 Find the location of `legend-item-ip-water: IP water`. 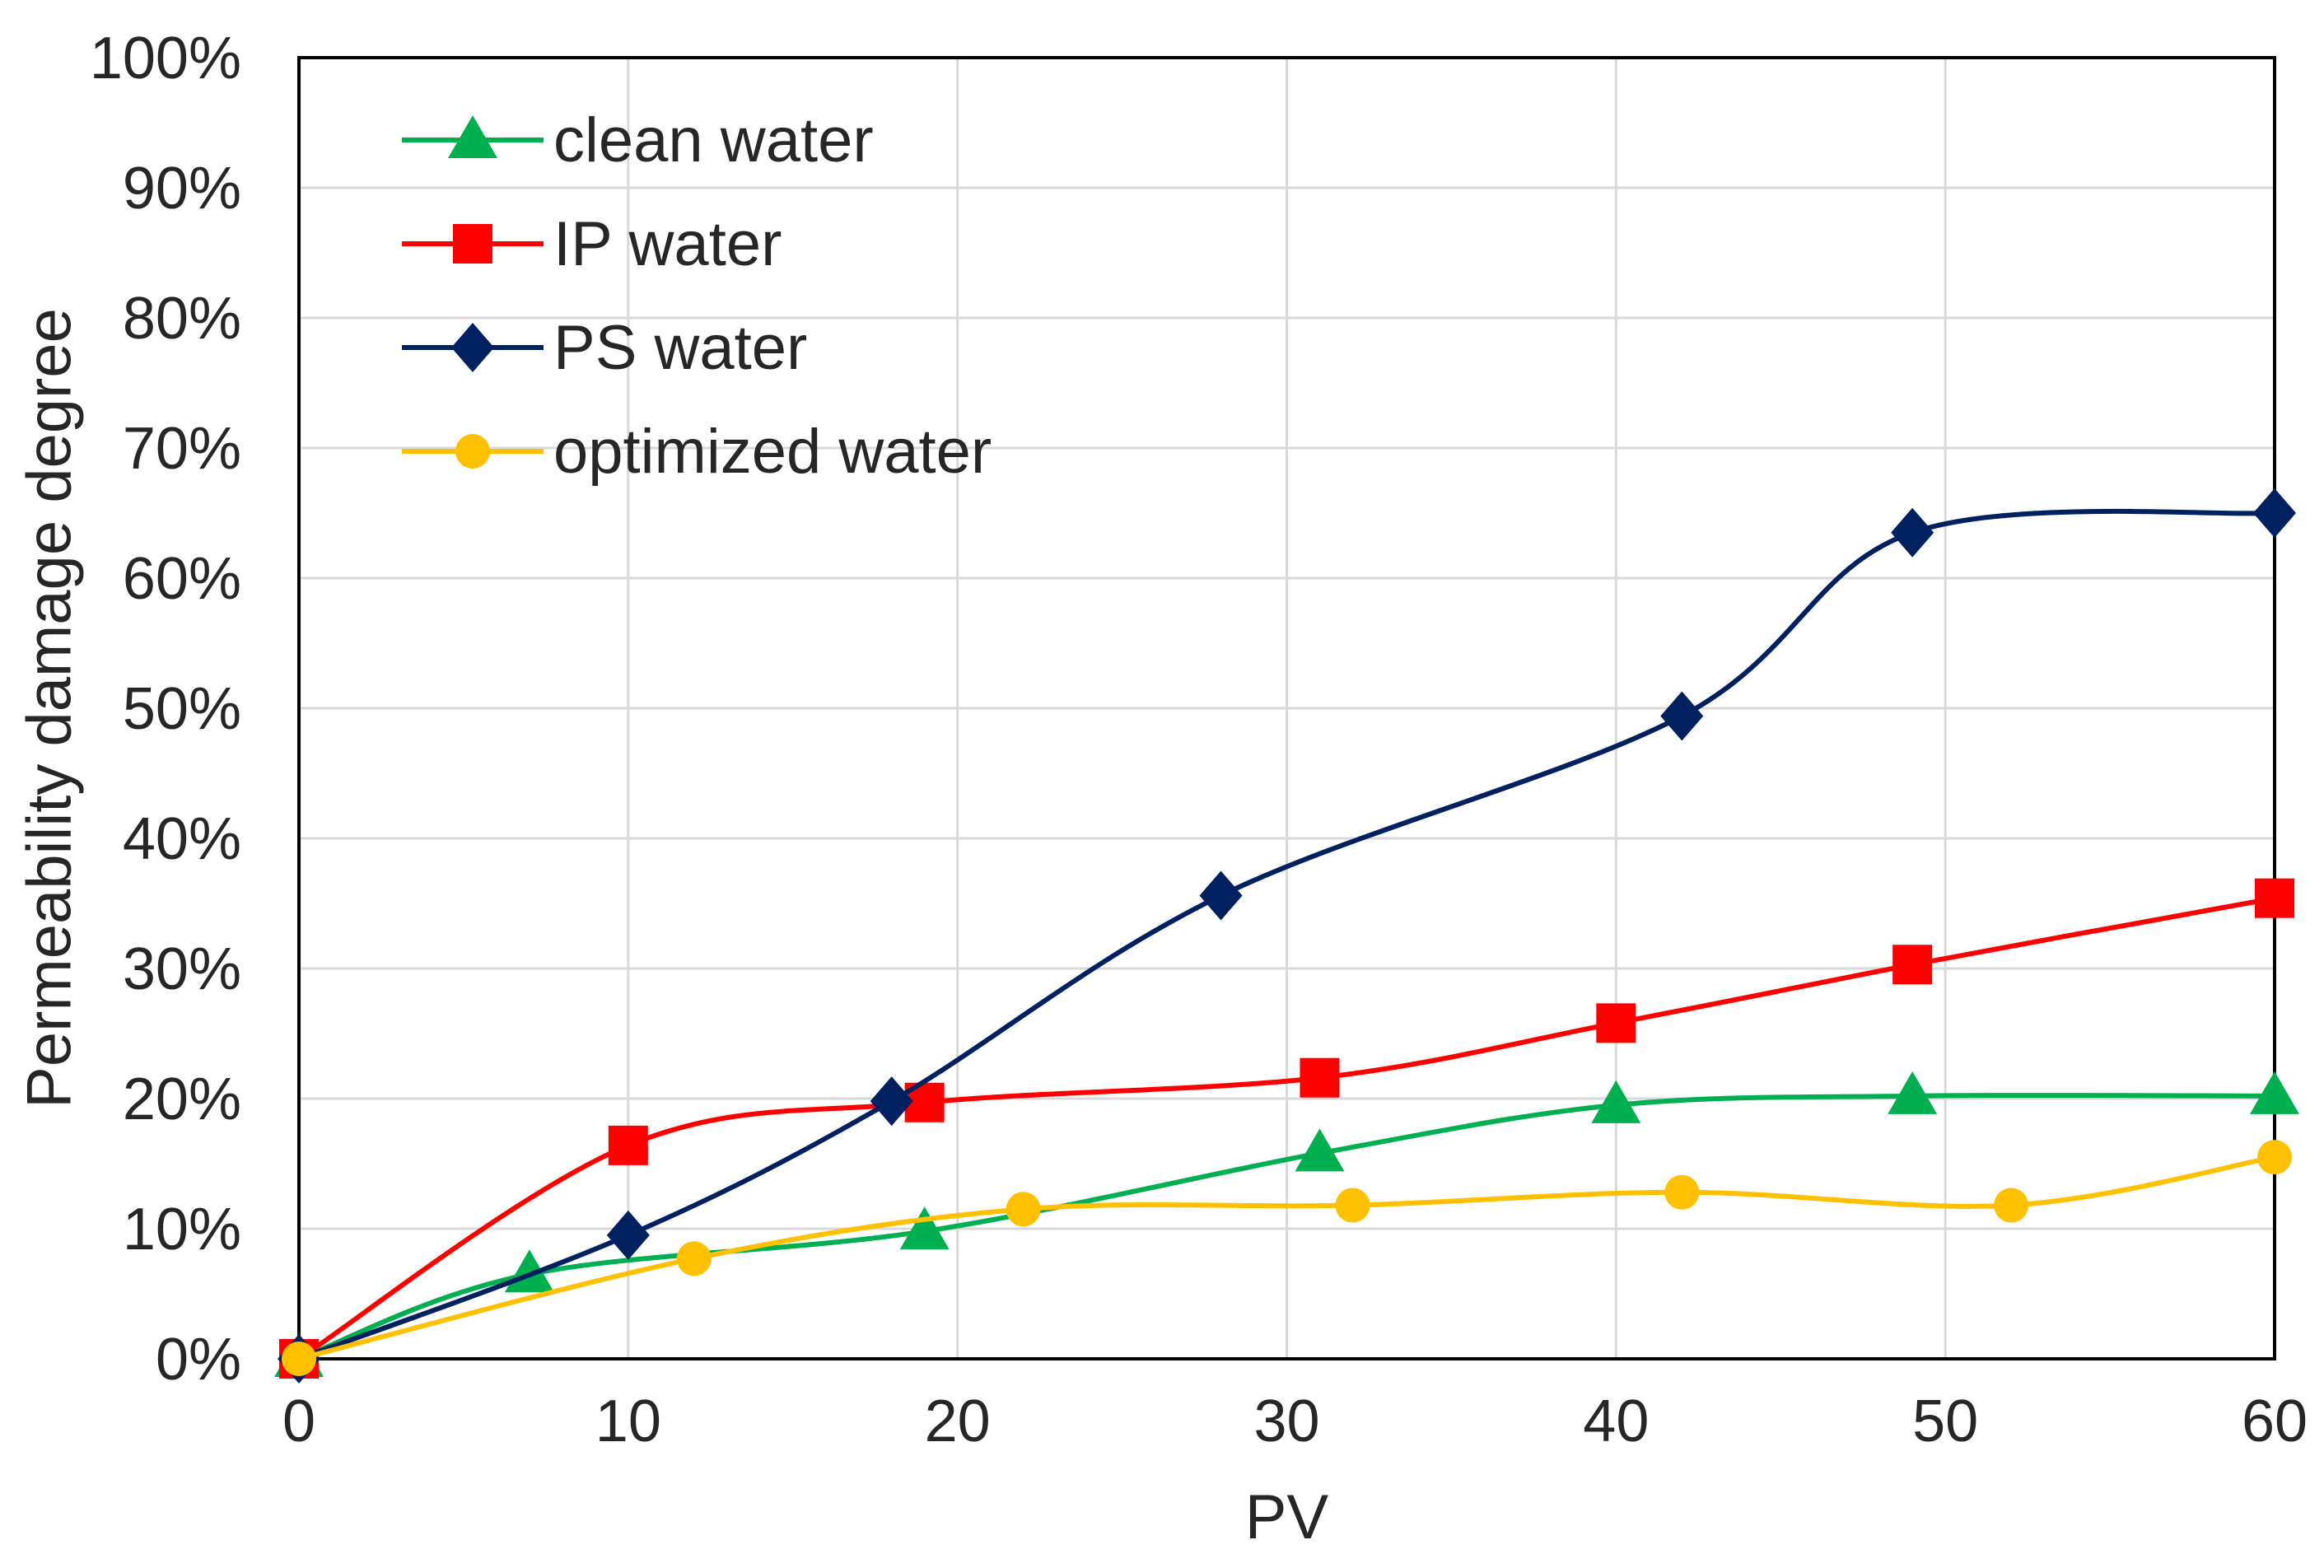

legend-item-ip-water: IP water is located at coordinates (592, 244).